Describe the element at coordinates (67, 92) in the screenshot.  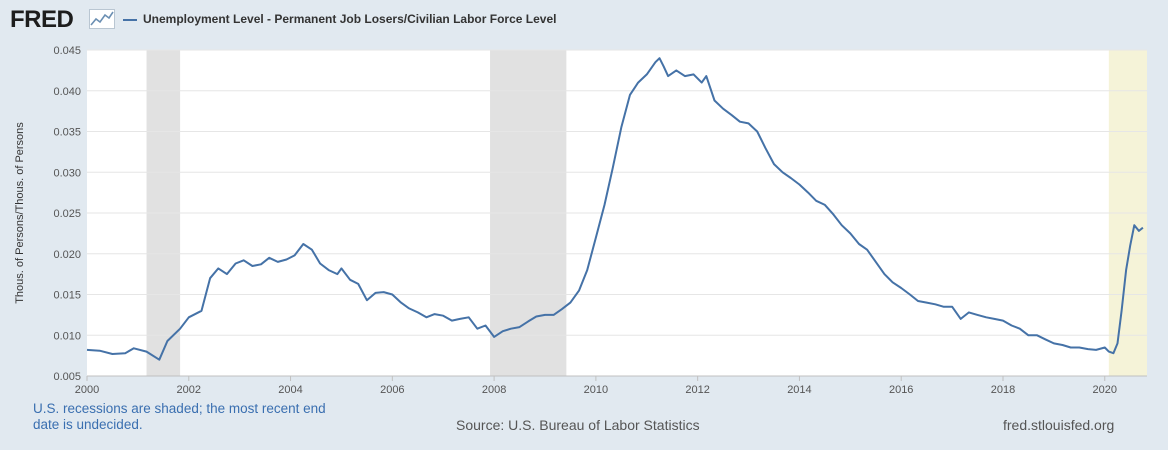
I see `y-tick-label: 0.040` at that location.